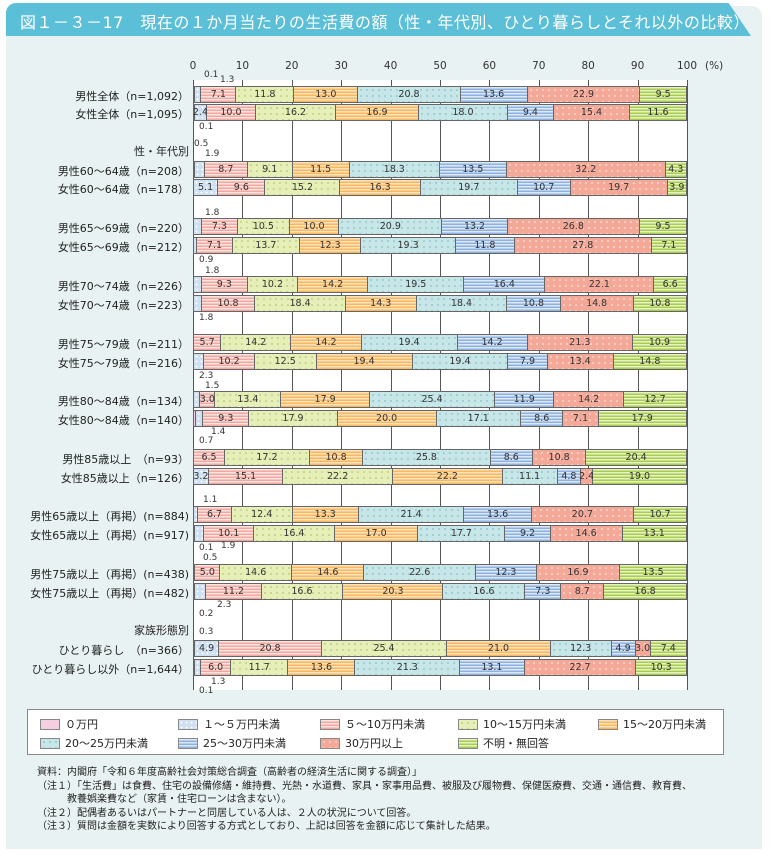 This screenshot has height=855, width=773. What do you see at coordinates (242, 66) in the screenshot?
I see `x-tick-label: 10` at bounding box center [242, 66].